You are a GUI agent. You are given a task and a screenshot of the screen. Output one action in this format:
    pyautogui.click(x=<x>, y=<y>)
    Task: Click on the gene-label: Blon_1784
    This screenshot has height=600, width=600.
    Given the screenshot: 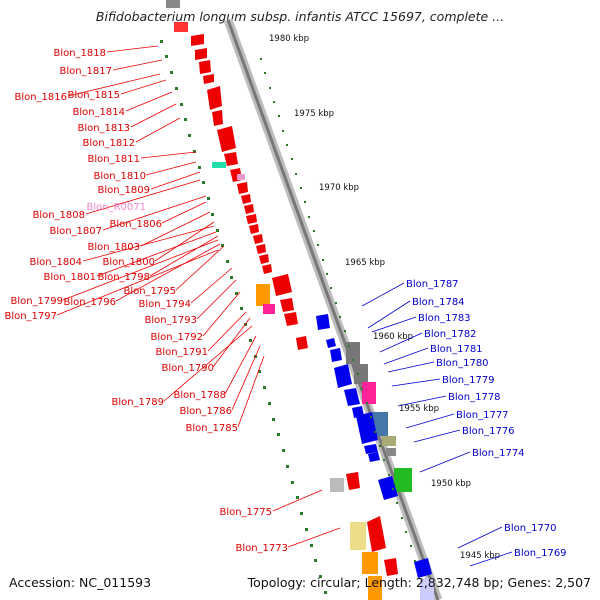 What is the action you would take?
    pyautogui.click(x=438, y=302)
    